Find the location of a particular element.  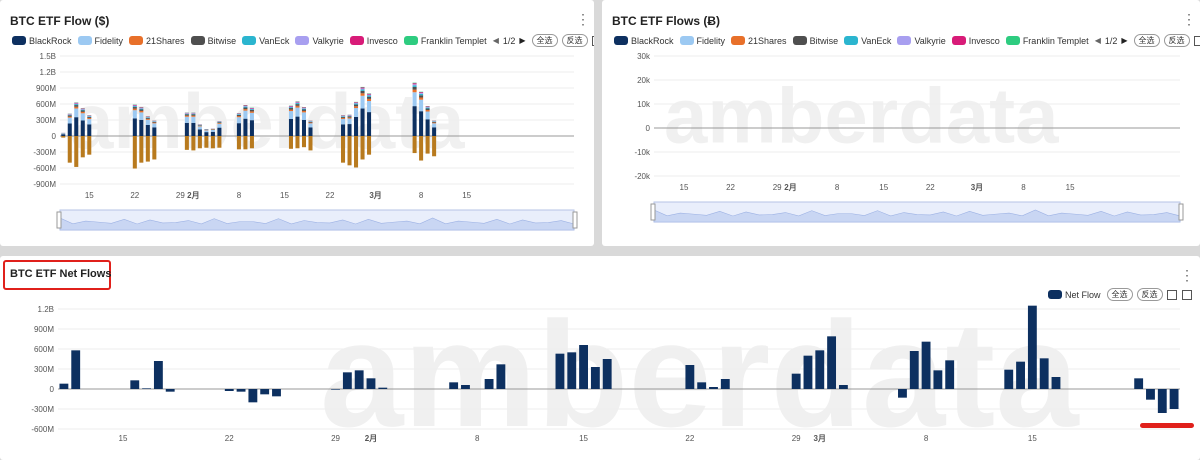

legend-item: Invesco is located at coordinates (373, 41).